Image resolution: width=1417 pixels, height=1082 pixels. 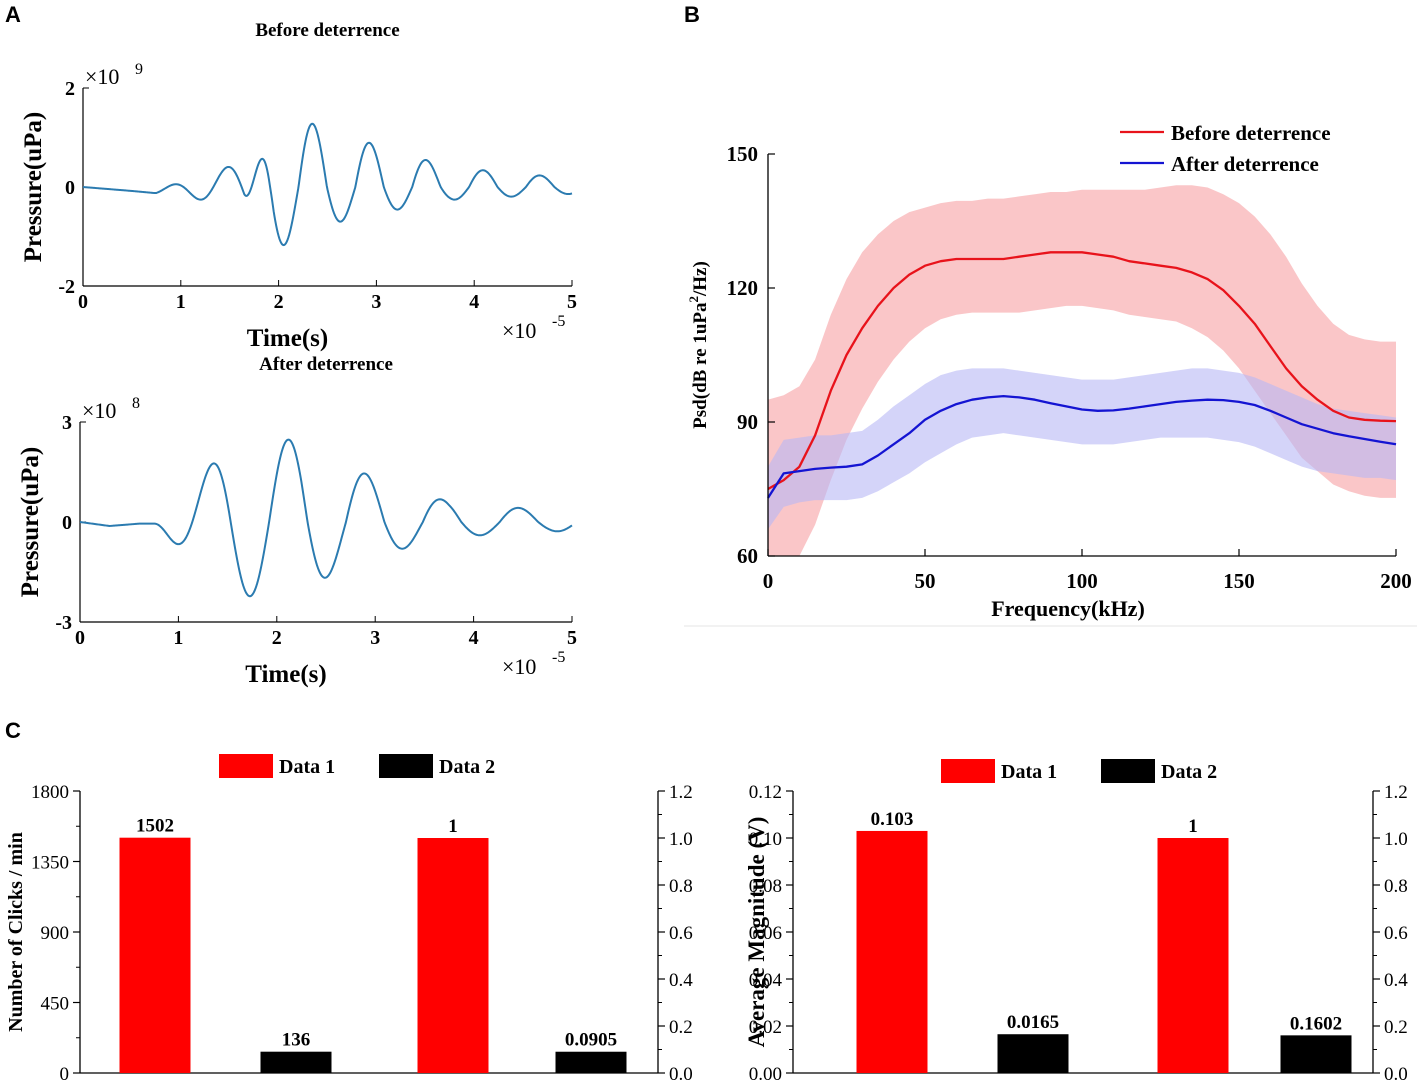 I want to click on magnitude-right-tick-label: 0.6, so click(x=1396, y=933).